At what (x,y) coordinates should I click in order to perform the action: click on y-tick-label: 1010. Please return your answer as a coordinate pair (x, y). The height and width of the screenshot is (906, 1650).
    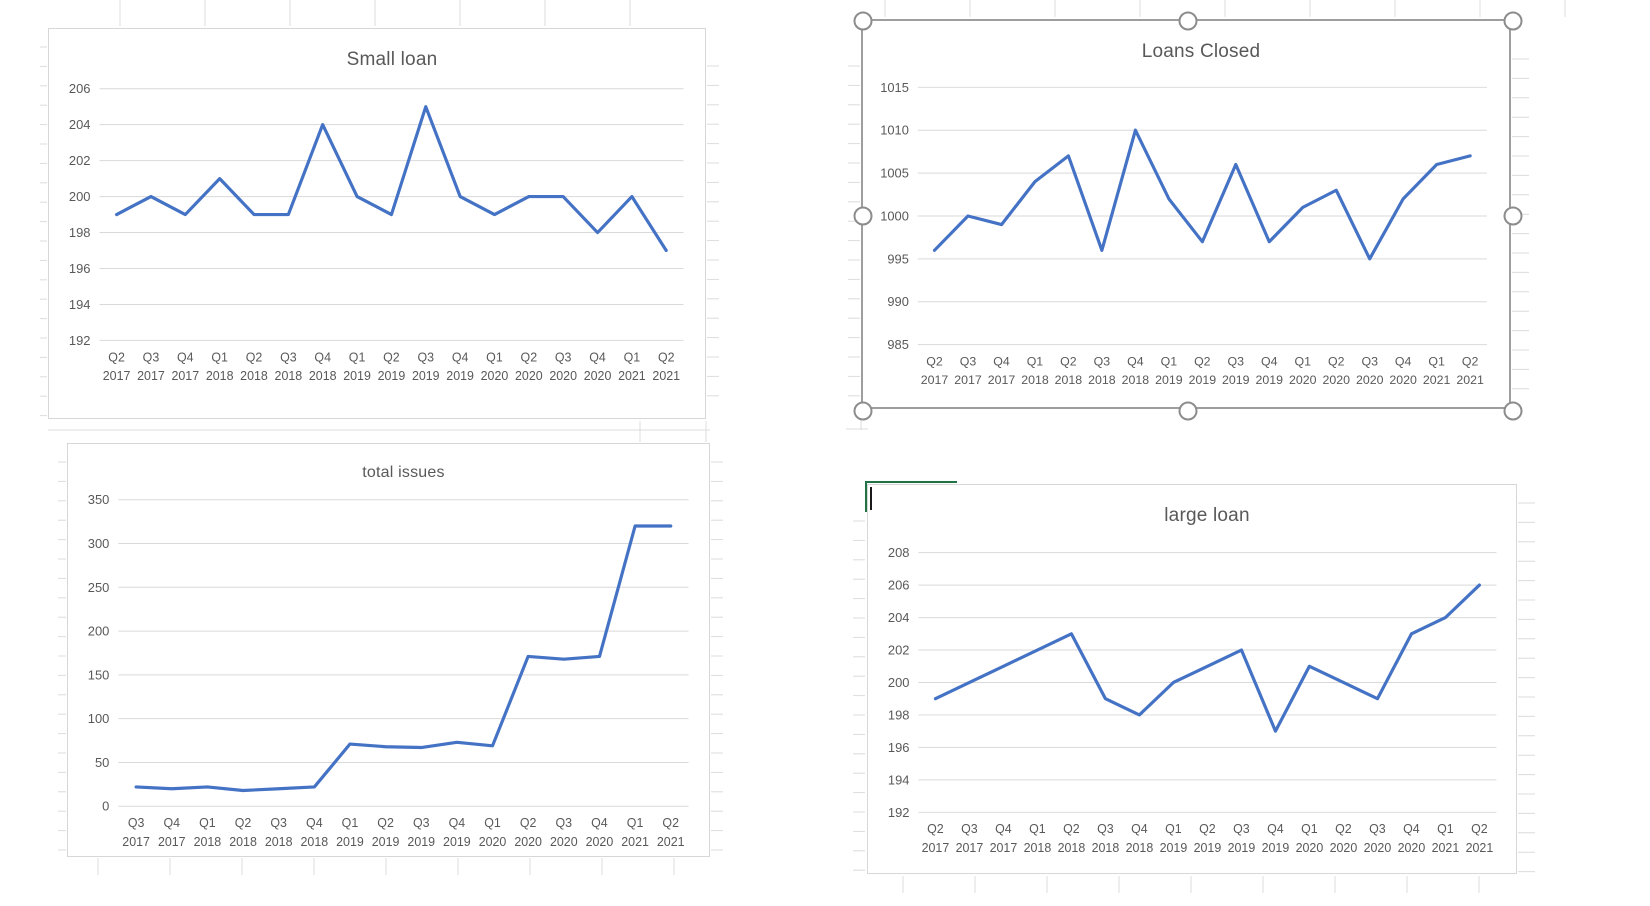
    Looking at the image, I should click on (894, 130).